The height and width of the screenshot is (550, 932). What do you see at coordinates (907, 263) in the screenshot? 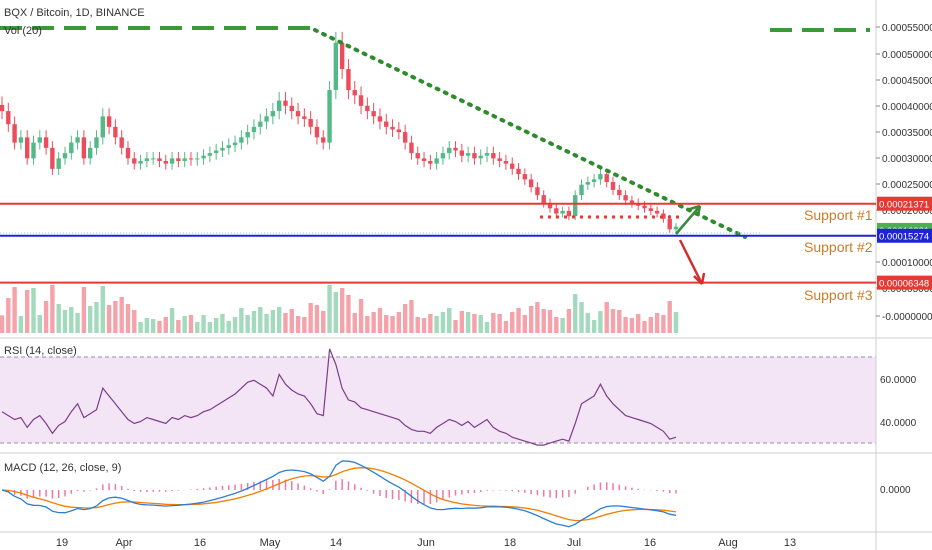
I see `price-axis-tick-label: 0.00010000` at bounding box center [907, 263].